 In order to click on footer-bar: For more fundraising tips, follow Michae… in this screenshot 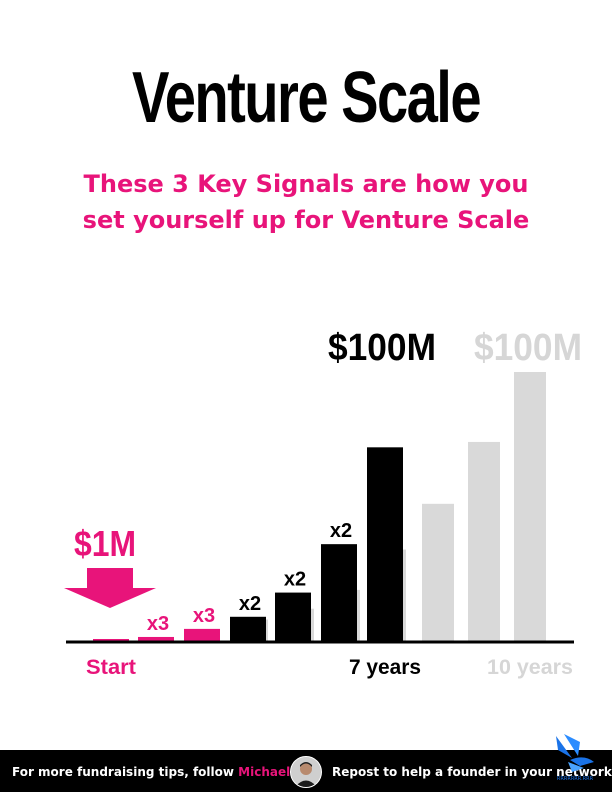, I will do `click(306, 771)`.